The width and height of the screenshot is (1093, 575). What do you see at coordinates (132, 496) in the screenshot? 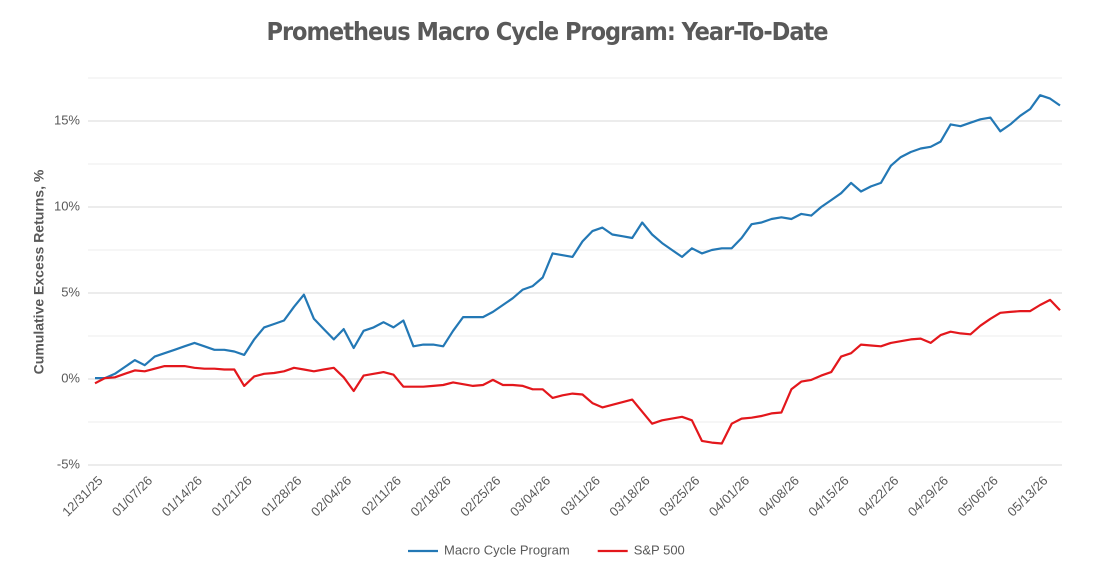
I see `x-tick-label: 01/07/26` at bounding box center [132, 496].